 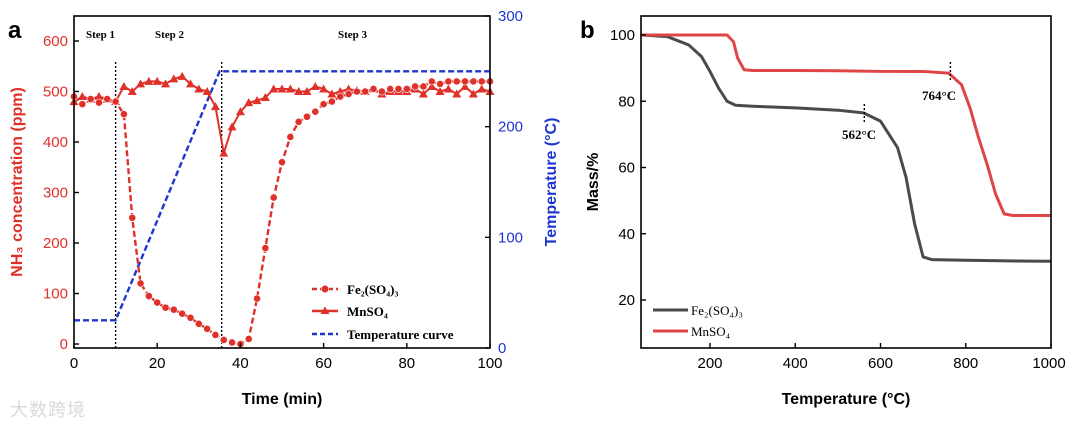 I want to click on panel-a-right-tick-label: 200, so click(x=510, y=127).